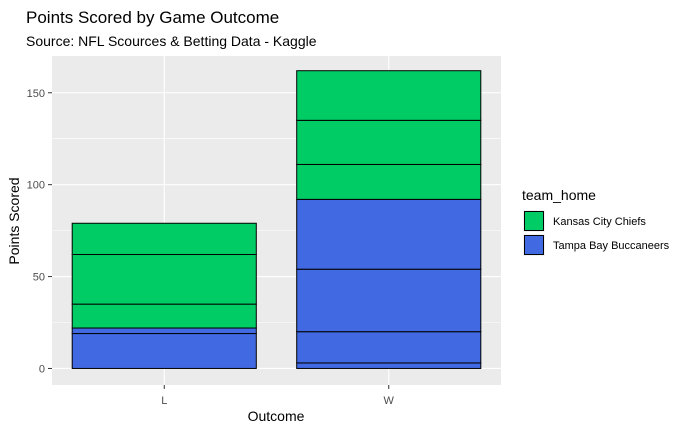  What do you see at coordinates (599, 222) in the screenshot?
I see `legend-label: Kansas City Chiefs` at bounding box center [599, 222].